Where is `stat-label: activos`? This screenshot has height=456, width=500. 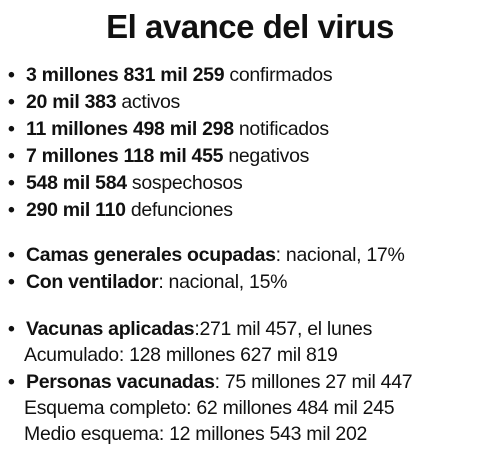 stat-label: activos is located at coordinates (148, 102).